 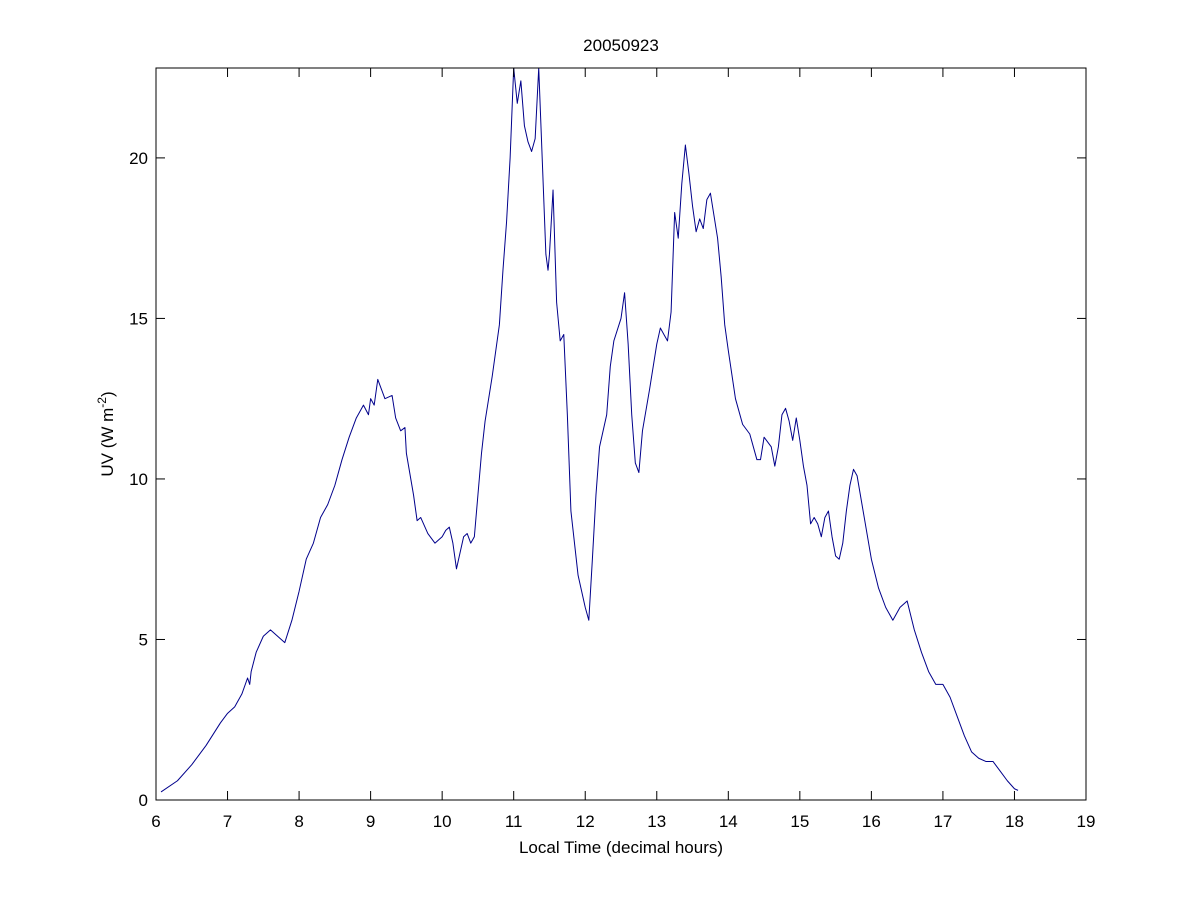 What do you see at coordinates (623, 821) in the screenshot?
I see `x-tick-labels: 6 7 8 9 10 11 12 13 14 15 16 17 18 19` at bounding box center [623, 821].